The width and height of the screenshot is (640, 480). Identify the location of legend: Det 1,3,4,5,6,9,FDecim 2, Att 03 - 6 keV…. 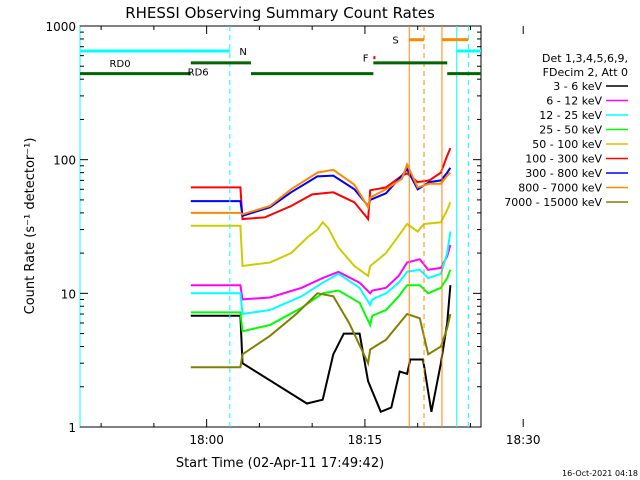
(566, 130).